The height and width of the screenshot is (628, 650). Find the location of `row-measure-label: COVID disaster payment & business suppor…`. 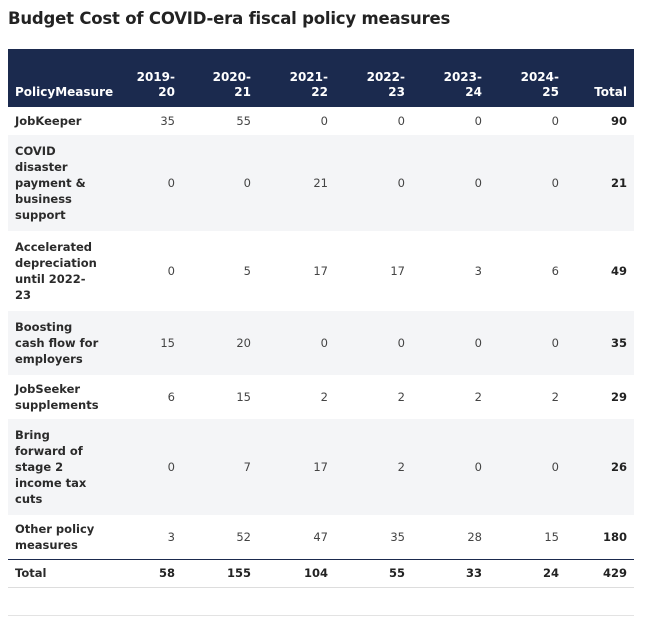

row-measure-label: COVID disaster payment & business suppor… is located at coordinates (50, 183).